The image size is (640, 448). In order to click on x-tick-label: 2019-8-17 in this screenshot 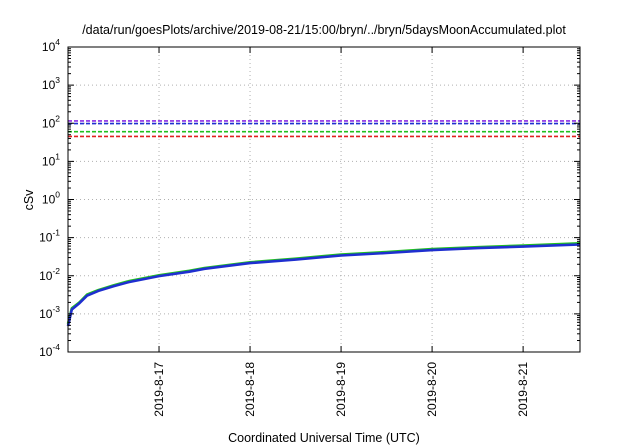, I will do `click(159, 389)`.